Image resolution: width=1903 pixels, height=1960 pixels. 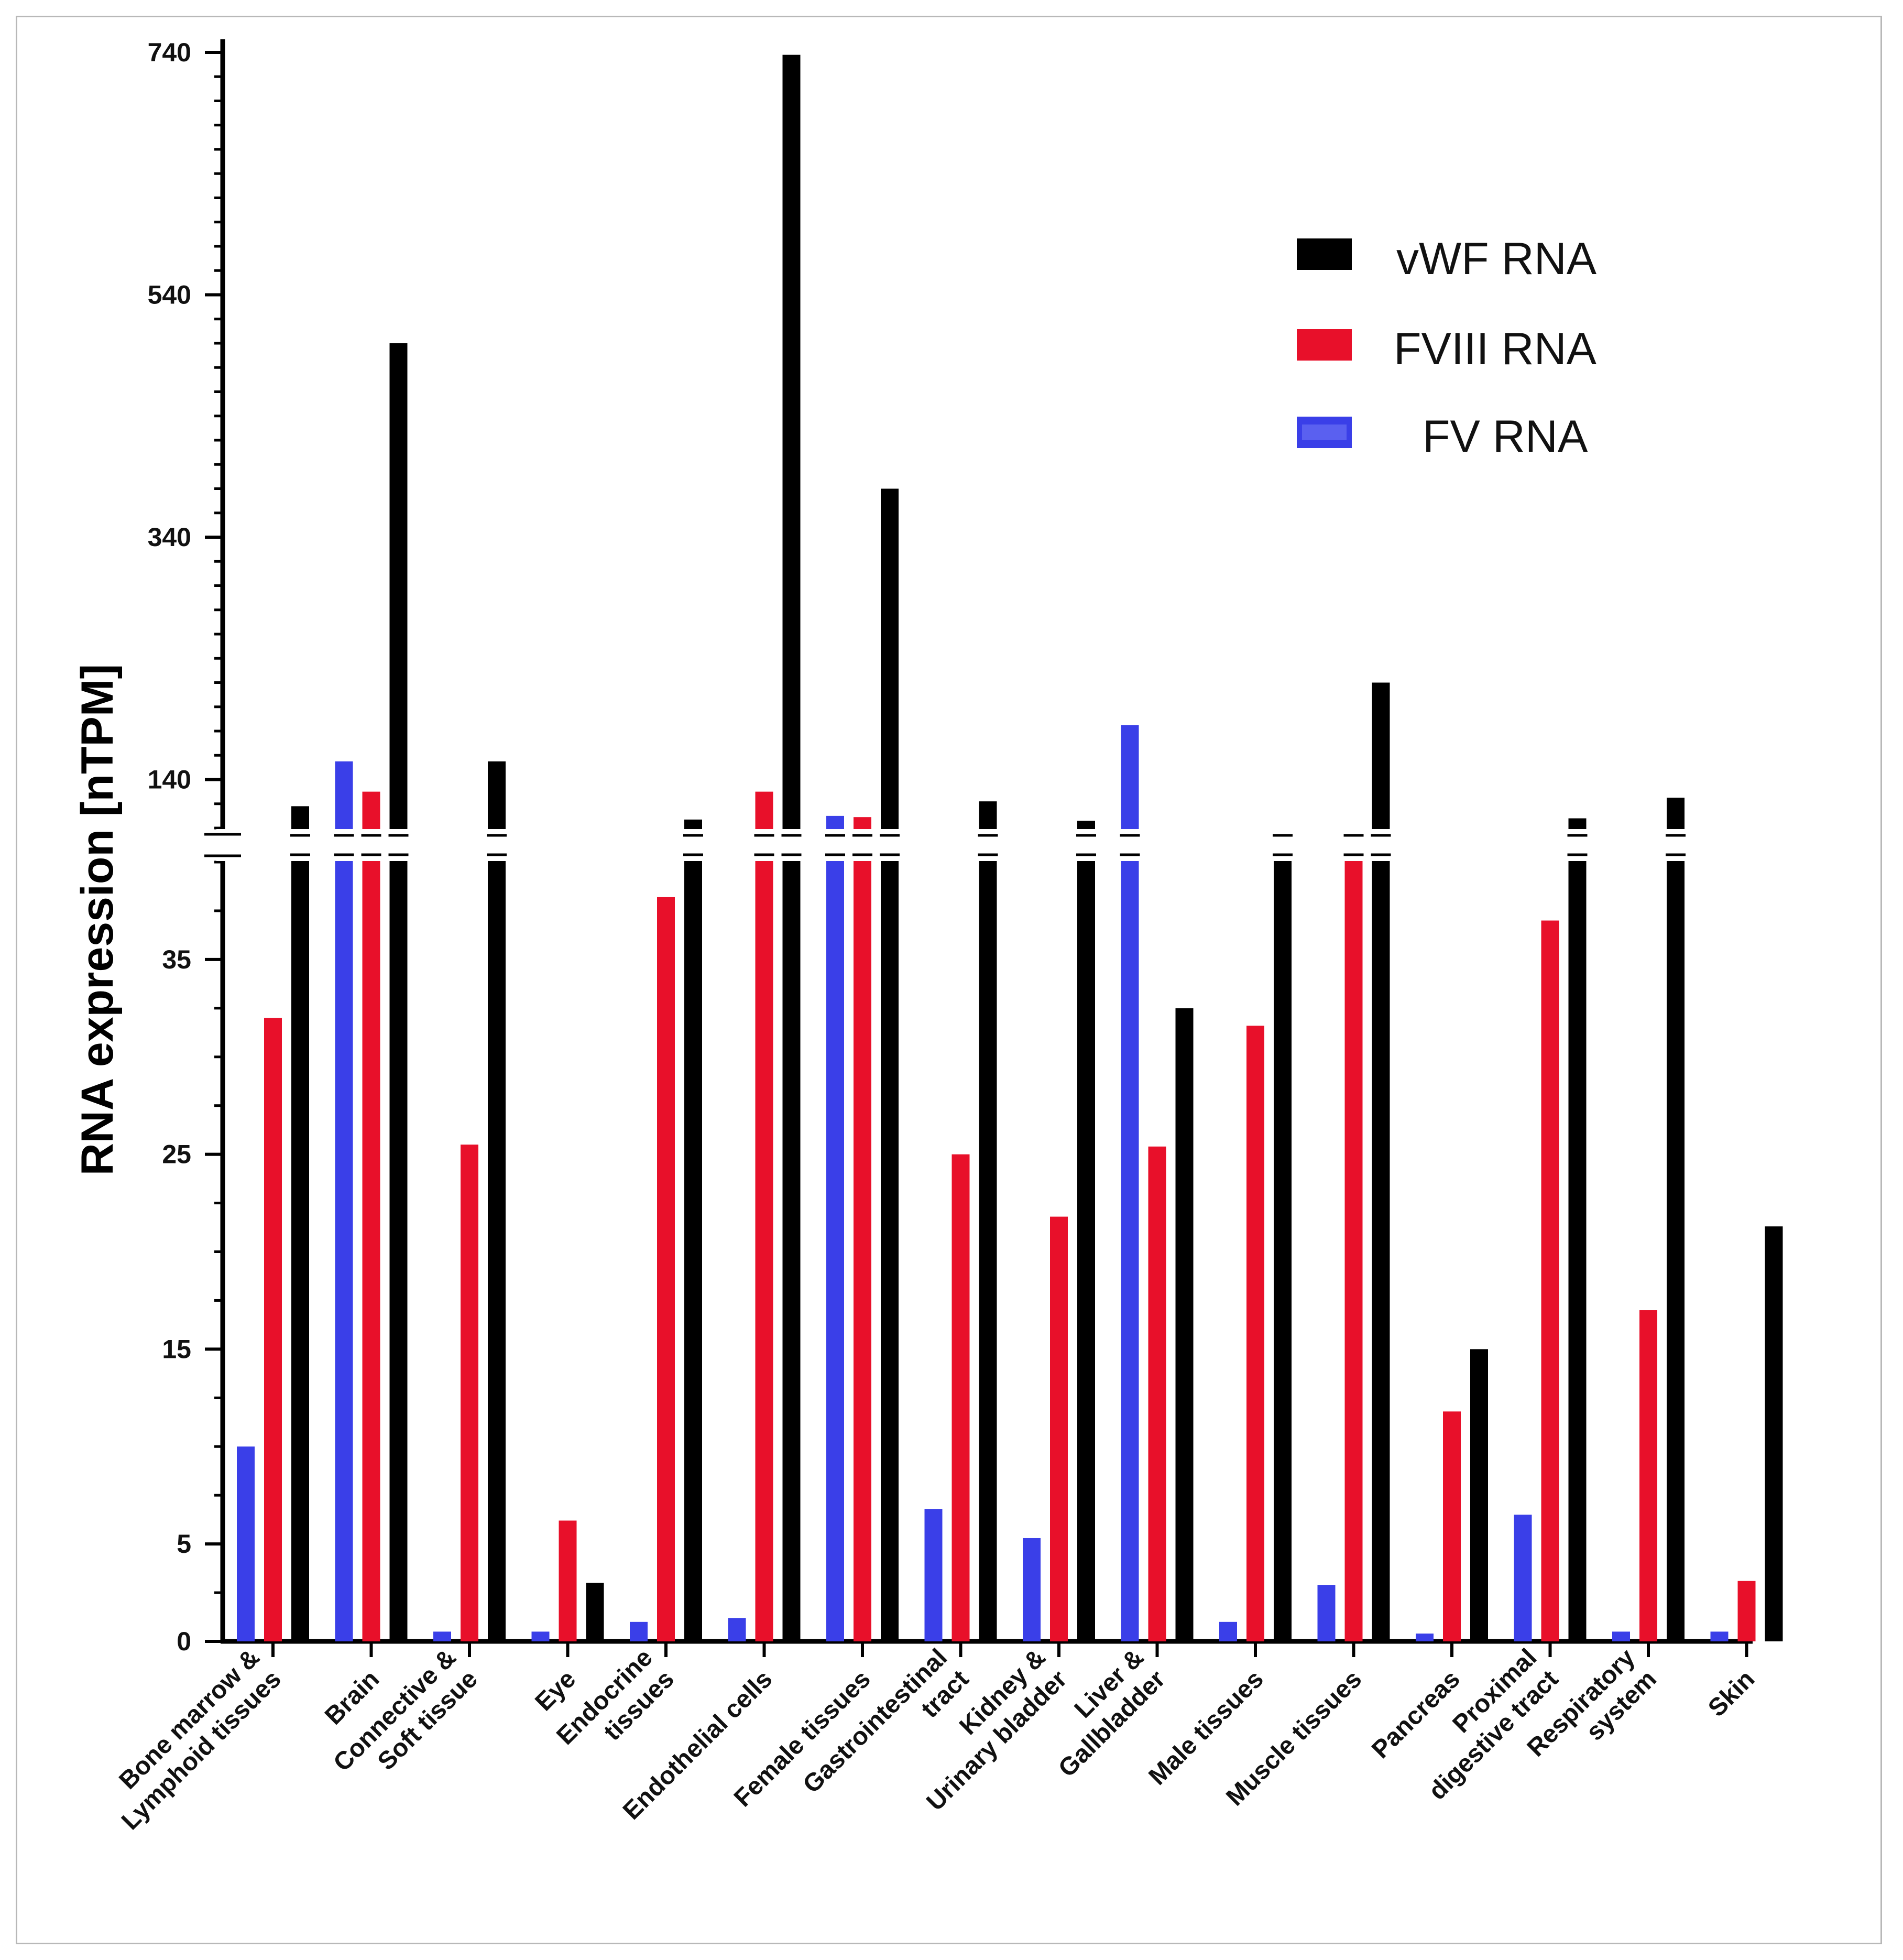 I want to click on legend-label-fv: FV RNA, so click(x=1505, y=436).